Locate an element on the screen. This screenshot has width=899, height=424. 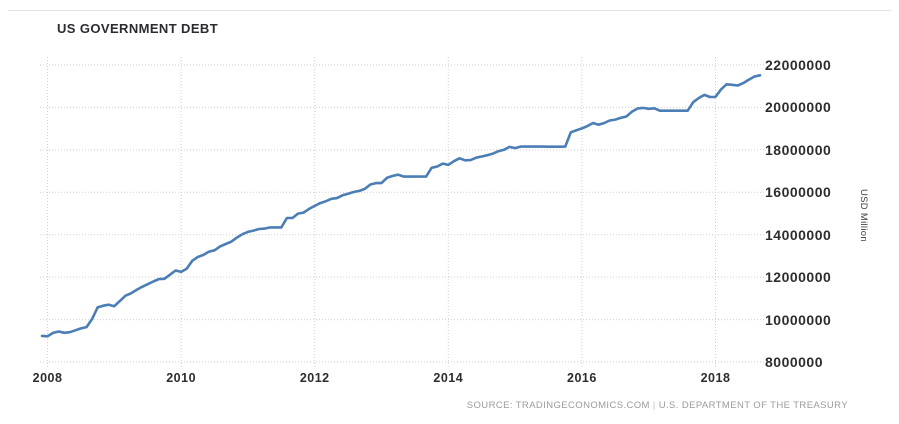
source-provider: U.S. DEPARTMENT OF THE TREASURY is located at coordinates (753, 405).